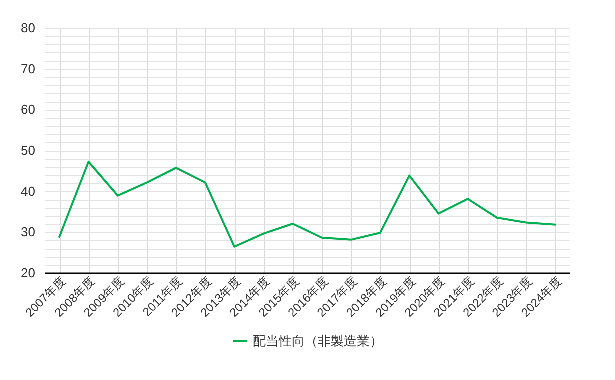 Image resolution: width=615 pixels, height=380 pixels. Describe the element at coordinates (28, 28) in the screenshot. I see `y-tick-label: 80` at that location.